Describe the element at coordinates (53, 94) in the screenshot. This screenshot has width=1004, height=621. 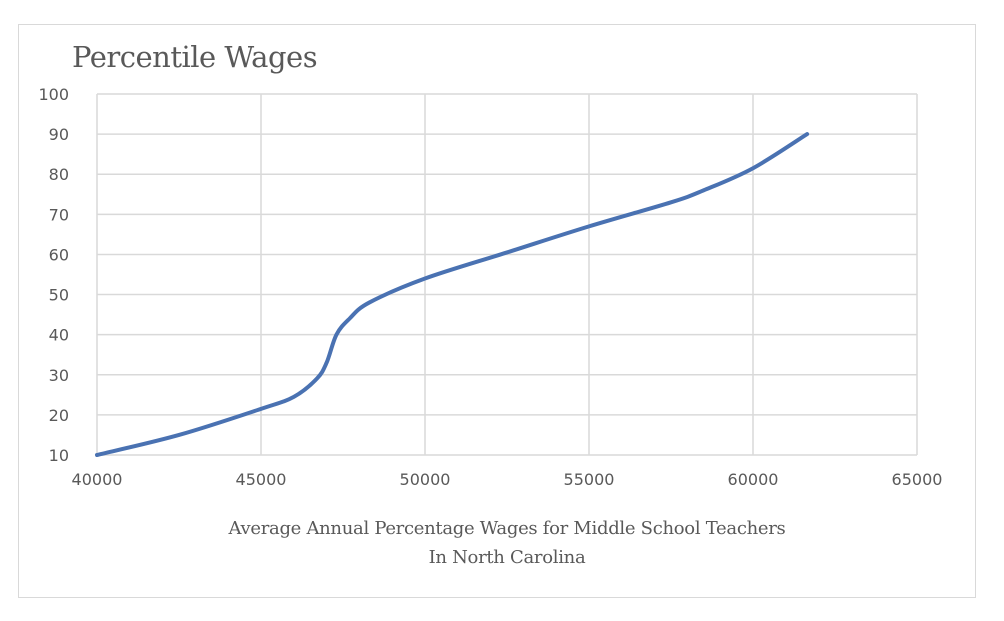
I see `y-tick-label: 100` at that location.